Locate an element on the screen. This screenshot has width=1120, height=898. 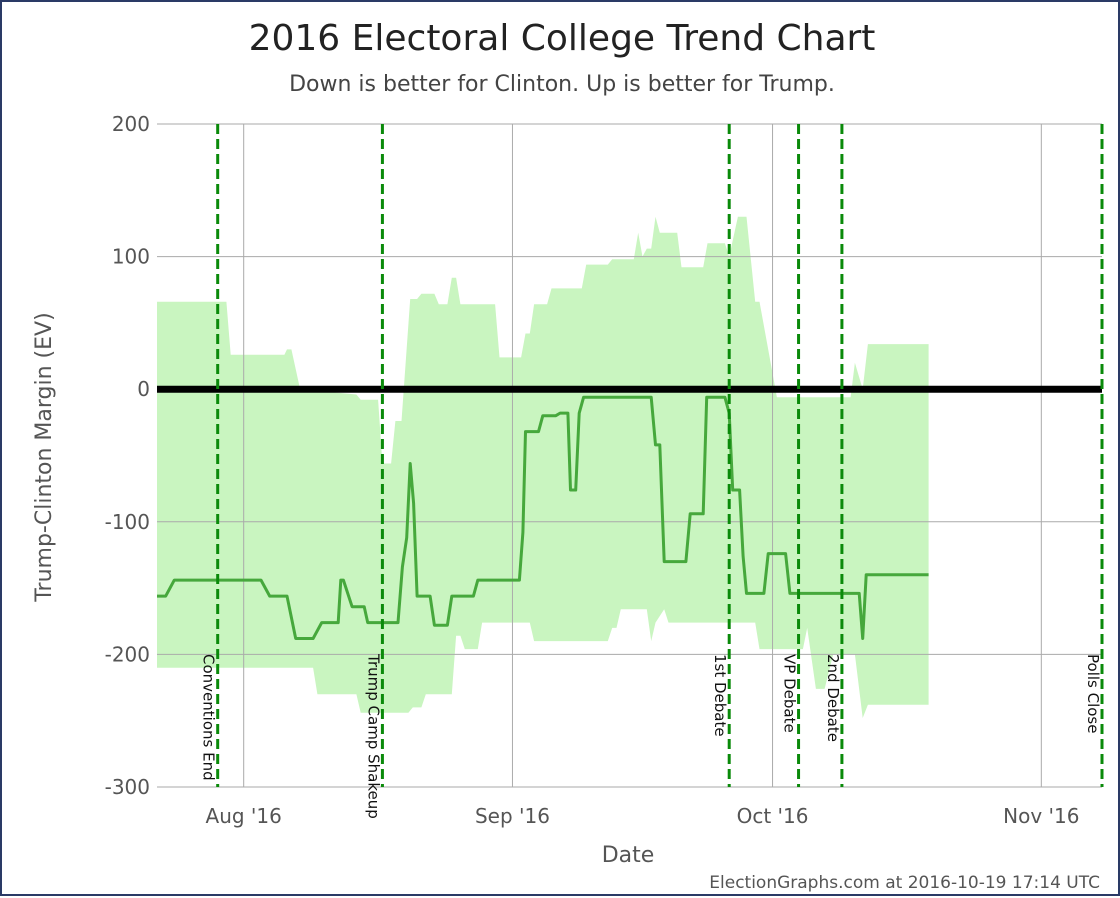
event-label: Conventions End is located at coordinates (209, 717).